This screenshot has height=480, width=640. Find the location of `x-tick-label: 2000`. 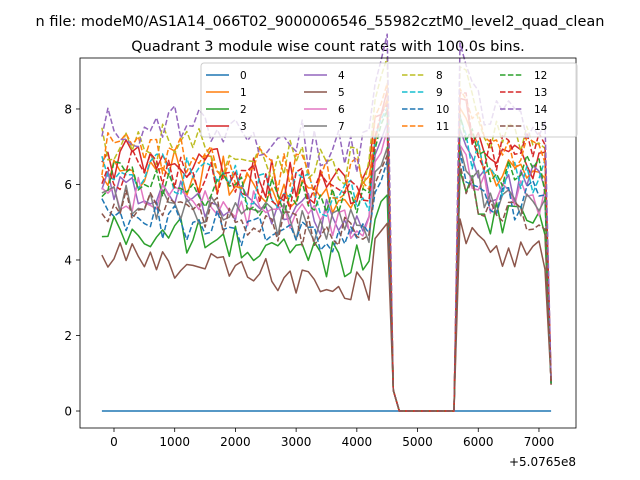

x-tick-label: 2000 is located at coordinates (235, 442).